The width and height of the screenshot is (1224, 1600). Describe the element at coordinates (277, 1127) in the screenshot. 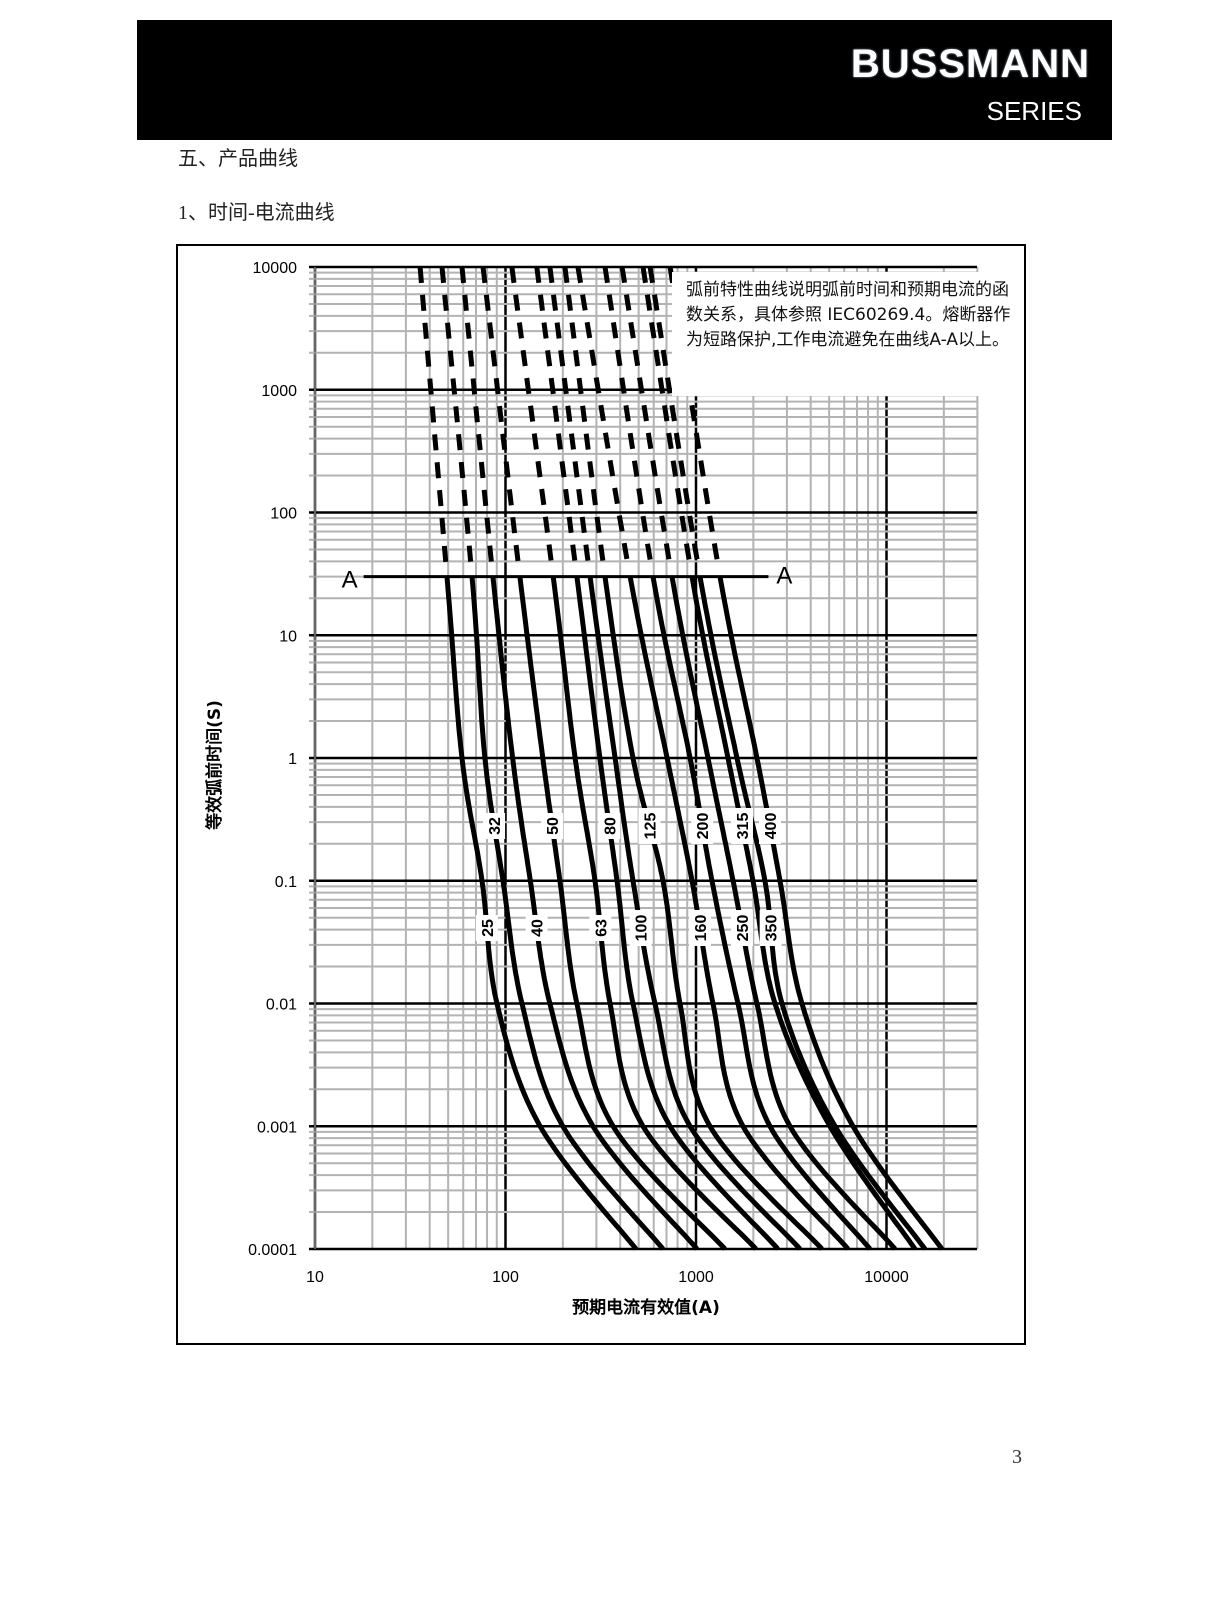

I see `y-tick-label: 0.001` at that location.